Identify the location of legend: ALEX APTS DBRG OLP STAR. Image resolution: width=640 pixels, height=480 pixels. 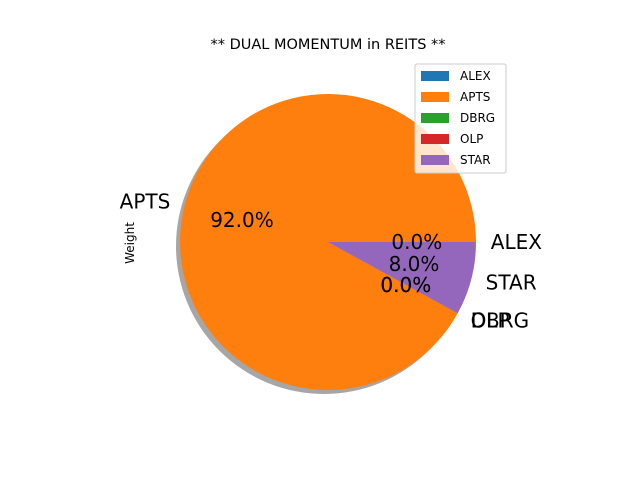
(460, 118).